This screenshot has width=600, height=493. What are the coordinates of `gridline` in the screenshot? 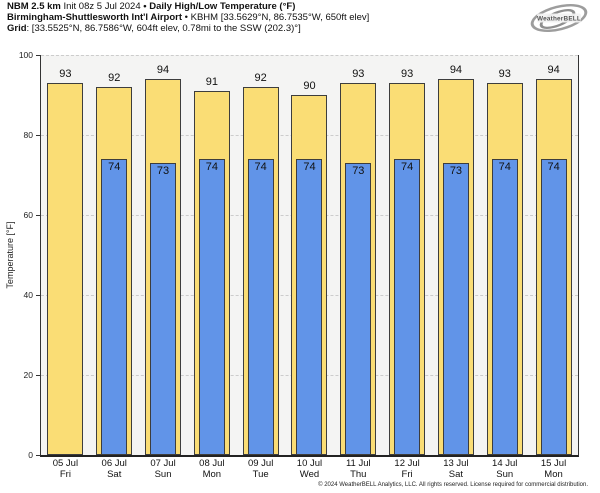 It's located at (309, 55).